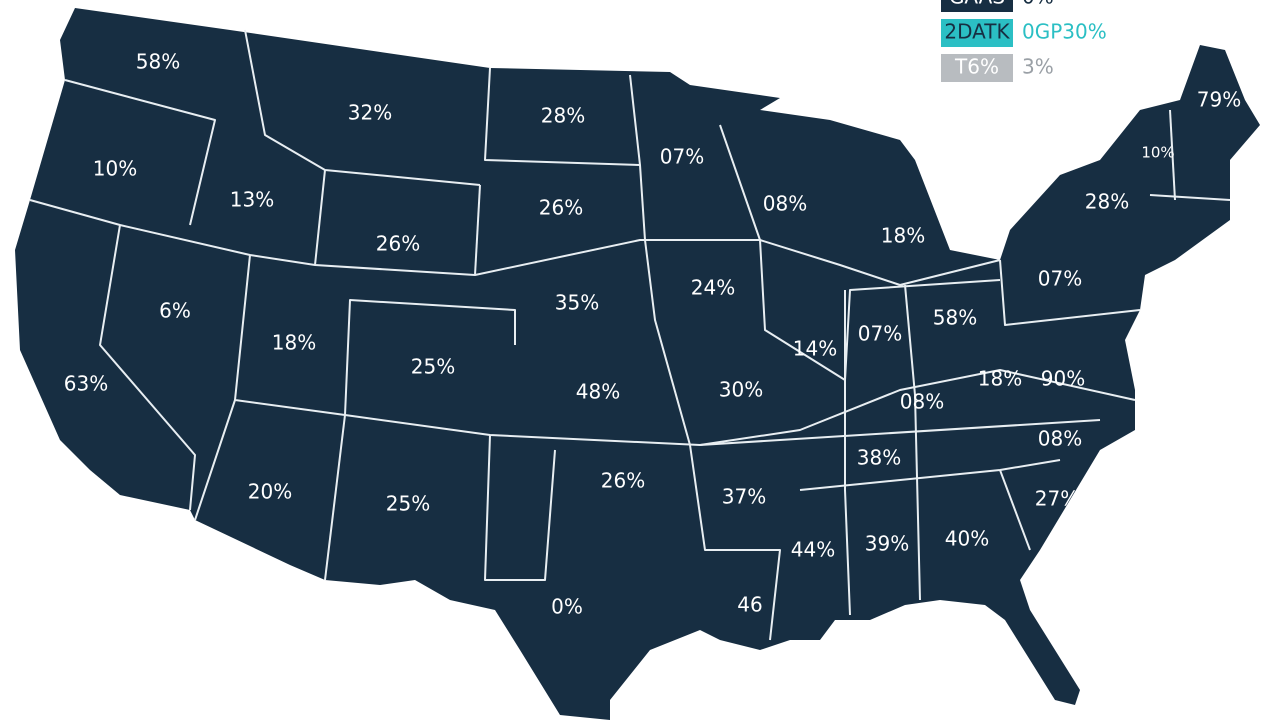 This screenshot has width=1280, height=720. I want to click on legend-value: 3%, so click(1038, 67).